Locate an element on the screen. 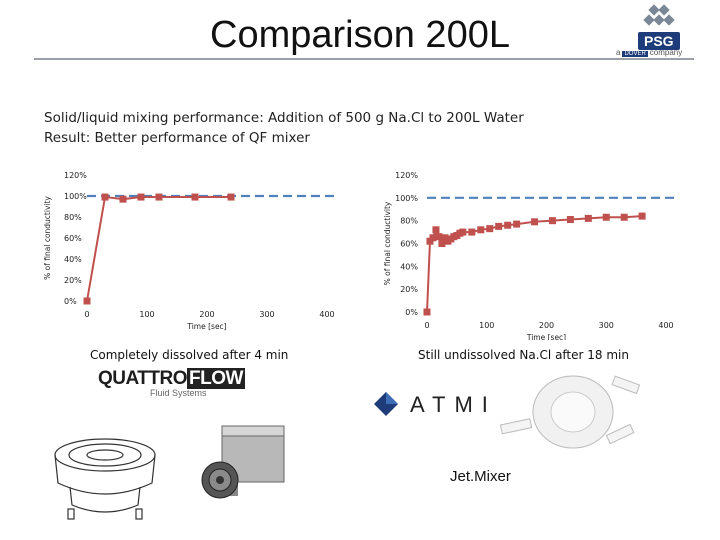  title-divider is located at coordinates (364, 59).